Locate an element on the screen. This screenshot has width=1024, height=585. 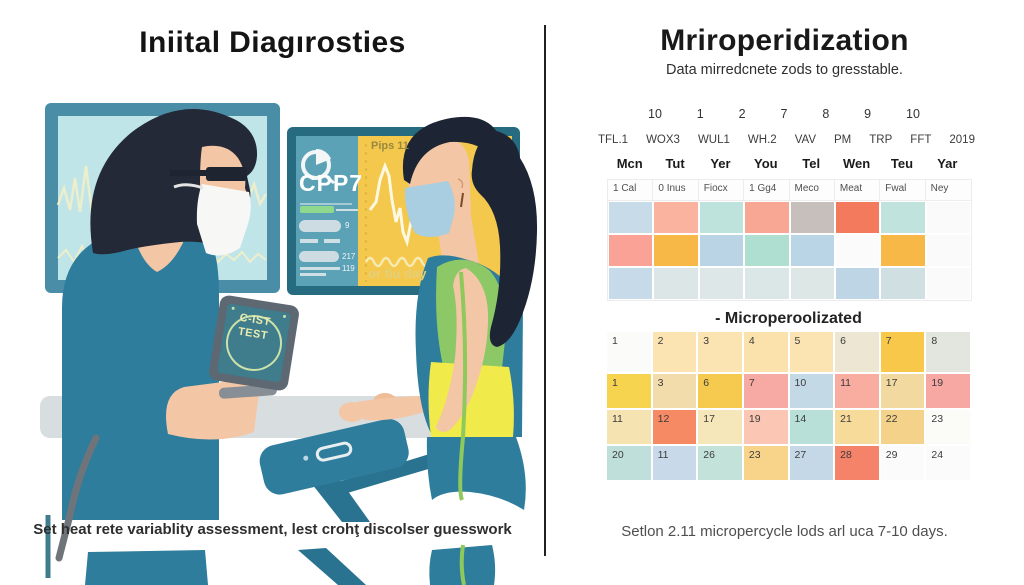
subcell: Ney is located at coordinates (948, 190).